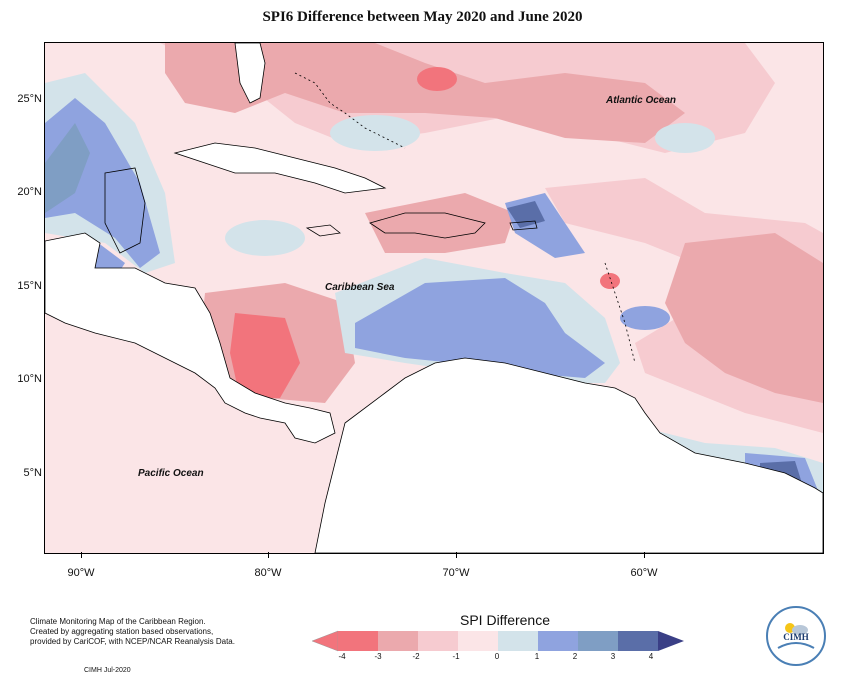  I want to click on field-prico-pos2, so click(526, 214).